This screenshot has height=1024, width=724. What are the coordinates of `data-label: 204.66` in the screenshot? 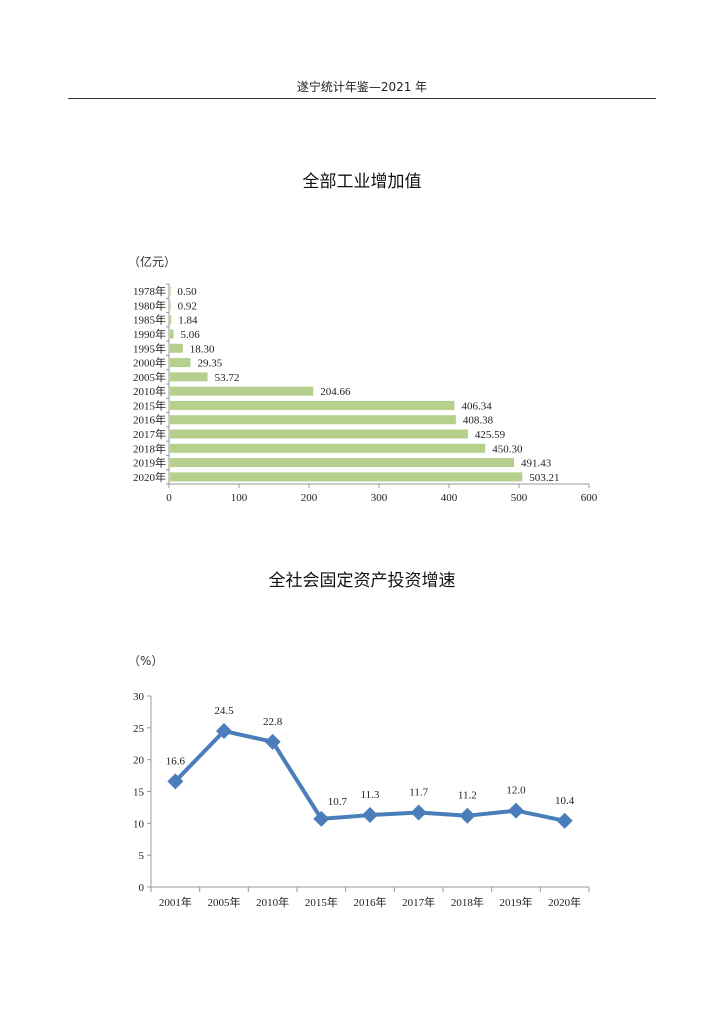 It's located at (335, 392).